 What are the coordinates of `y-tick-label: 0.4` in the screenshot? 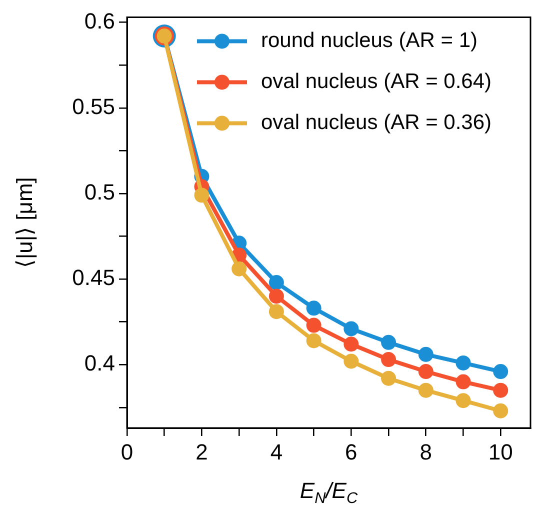 It's located at (99, 363).